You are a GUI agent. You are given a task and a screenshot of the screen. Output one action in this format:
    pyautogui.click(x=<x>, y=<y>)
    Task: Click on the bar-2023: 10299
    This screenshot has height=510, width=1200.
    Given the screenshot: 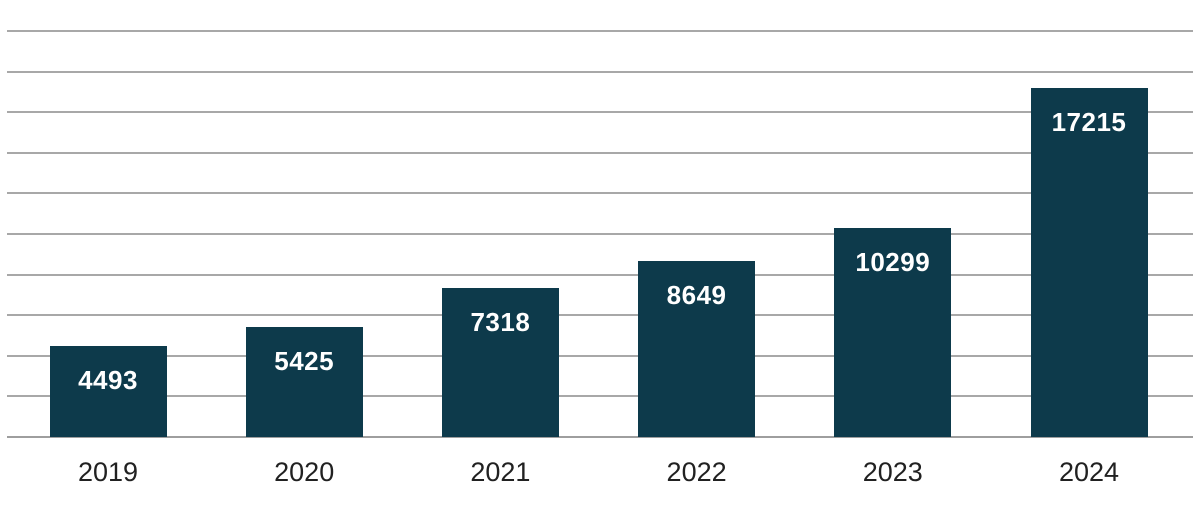 What is the action you would take?
    pyautogui.click(x=893, y=332)
    